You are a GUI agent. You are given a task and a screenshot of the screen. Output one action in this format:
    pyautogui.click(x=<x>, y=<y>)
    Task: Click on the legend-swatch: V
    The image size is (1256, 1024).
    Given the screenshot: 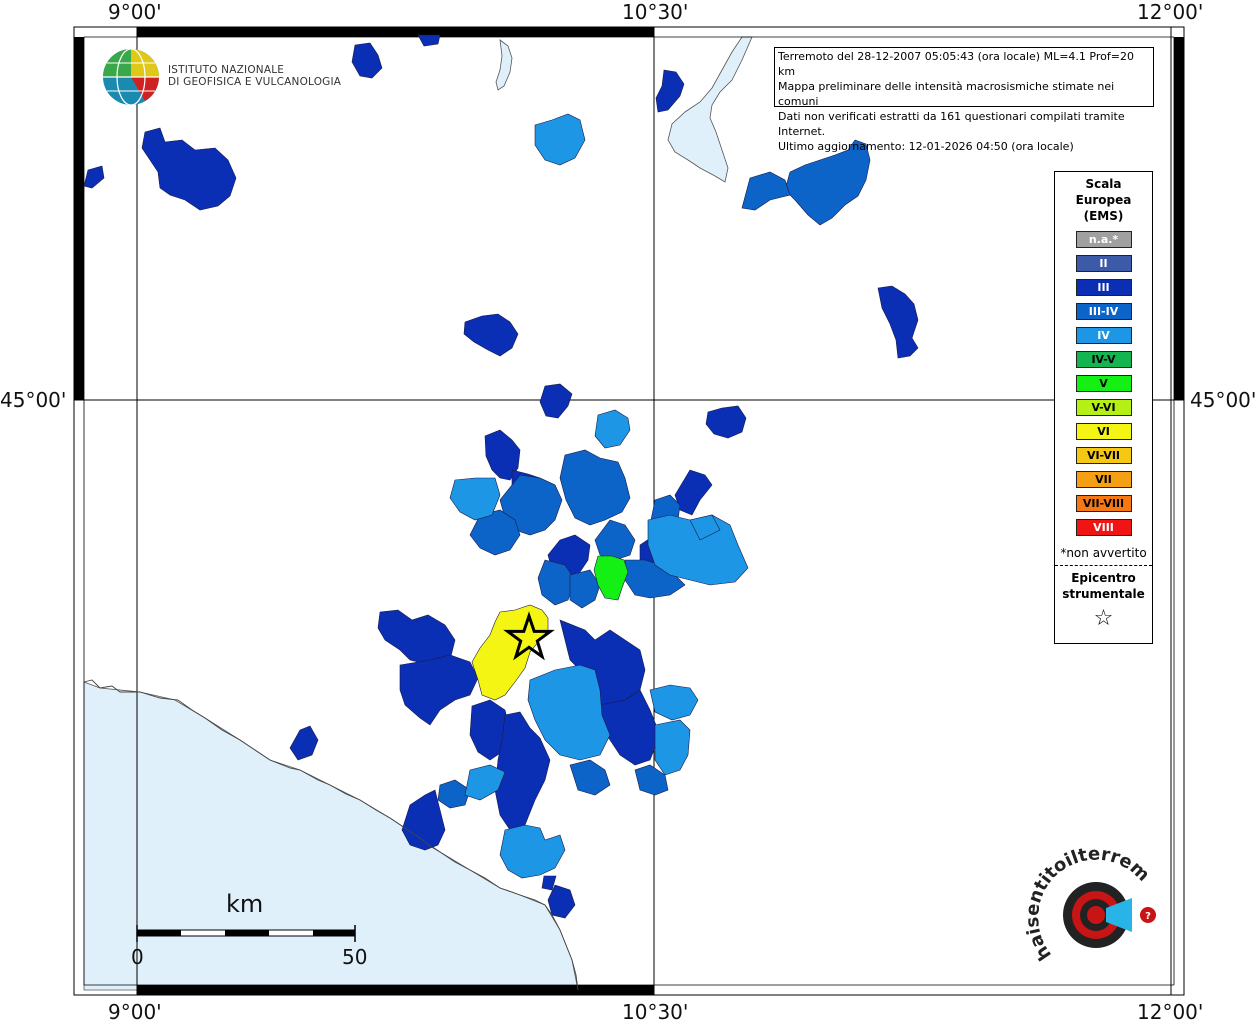 What is the action you would take?
    pyautogui.click(x=1103, y=383)
    